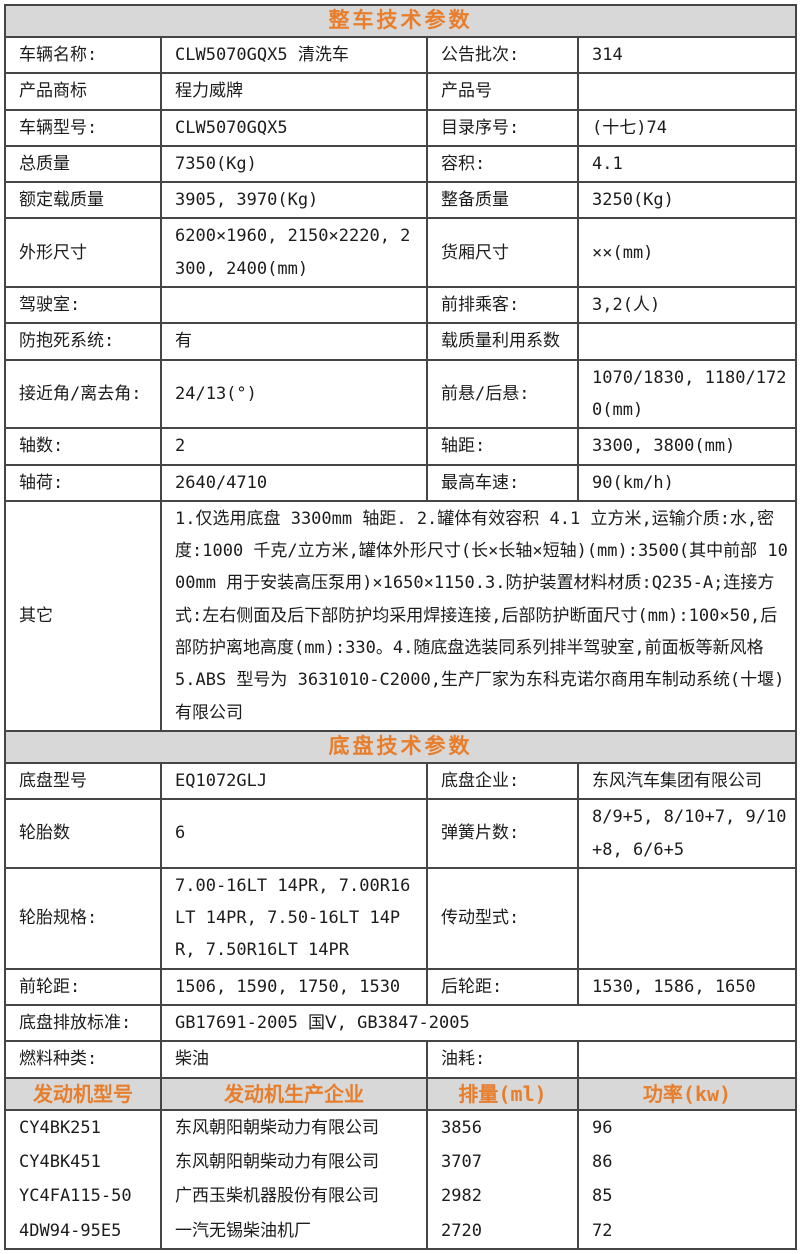 The height and width of the screenshot is (1254, 800). What do you see at coordinates (502, 781) in the screenshot?
I see `param-label: 底盘企业:` at bounding box center [502, 781].